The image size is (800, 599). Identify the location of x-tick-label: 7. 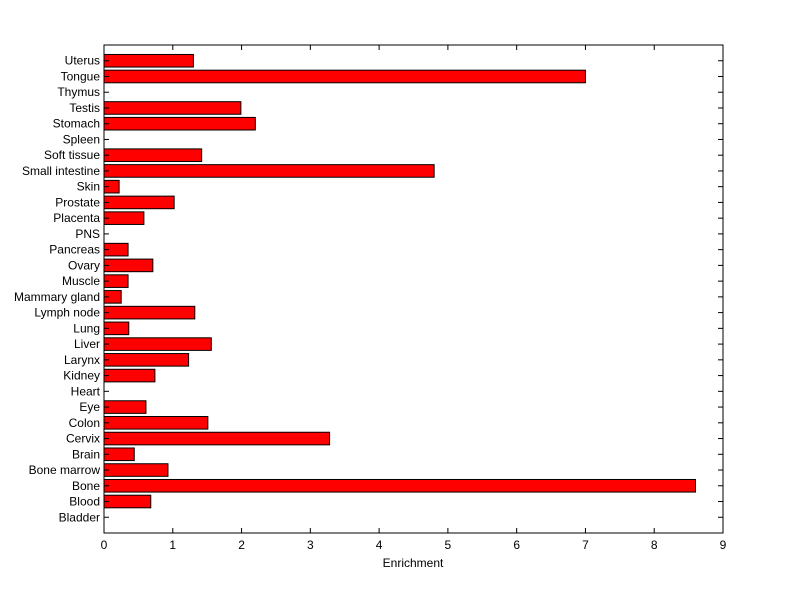
(585, 545).